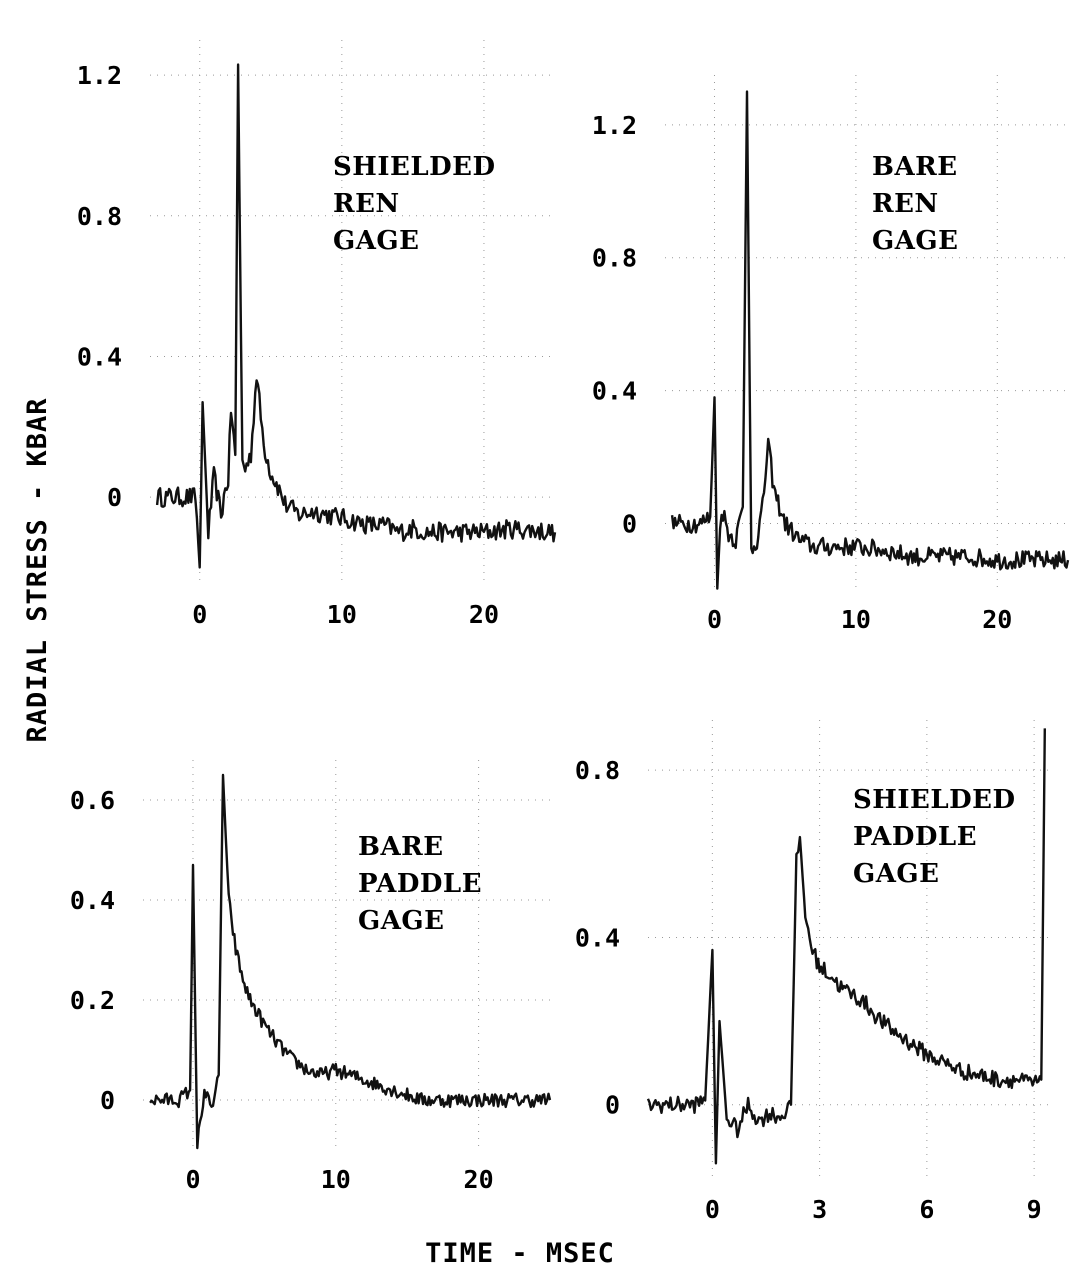 Image resolution: width=1075 pixels, height=1280 pixels. Describe the element at coordinates (92, 1000) in the screenshot. I see `y-tick-label: 0.2` at that location.